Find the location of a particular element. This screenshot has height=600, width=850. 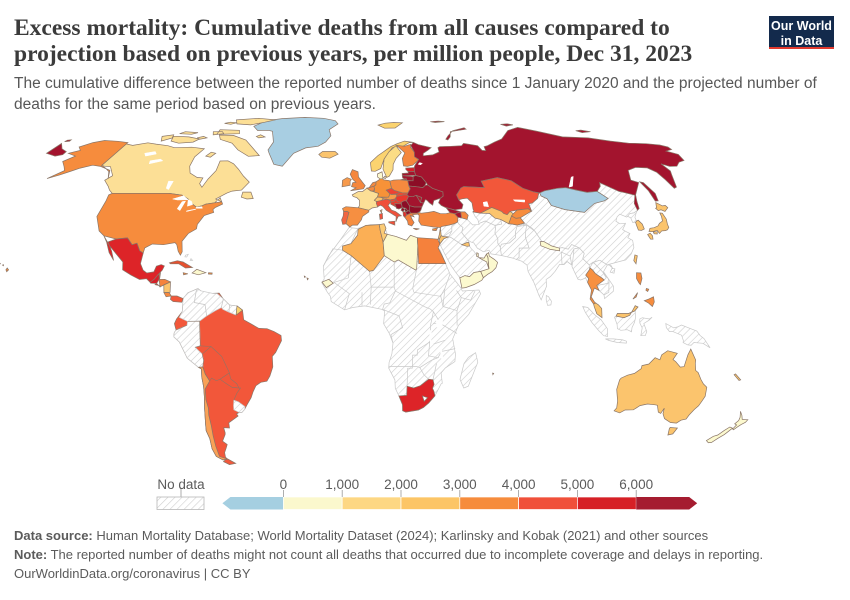

svg-text: 0 is located at coordinates (284, 484).